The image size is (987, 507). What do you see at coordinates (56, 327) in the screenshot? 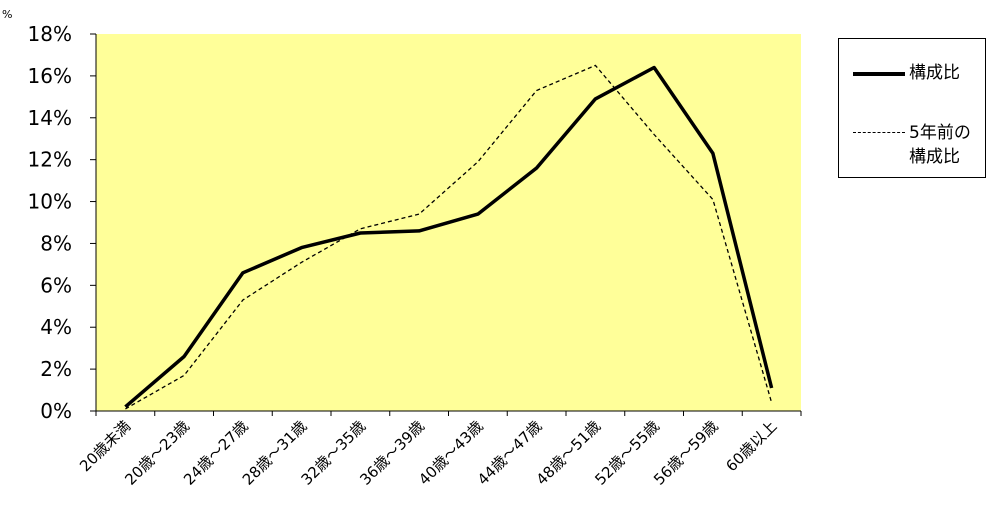
I see `y-tick-label: 4%` at bounding box center [56, 327].